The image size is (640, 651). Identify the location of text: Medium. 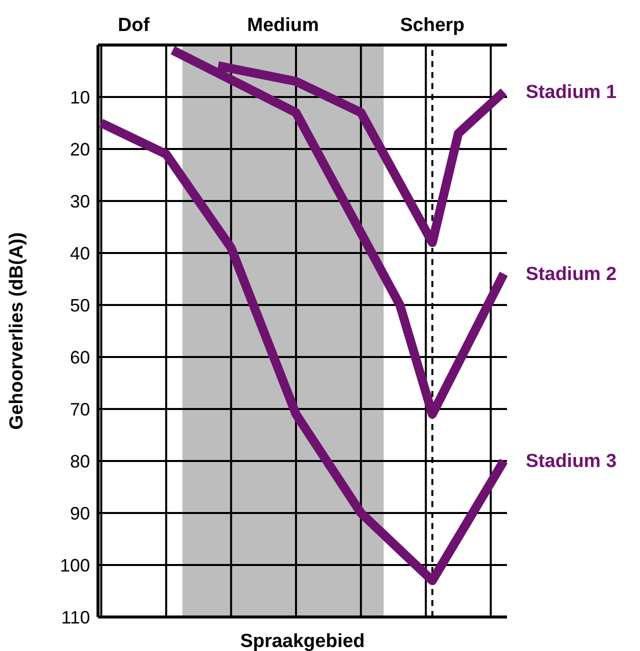
(283, 25).